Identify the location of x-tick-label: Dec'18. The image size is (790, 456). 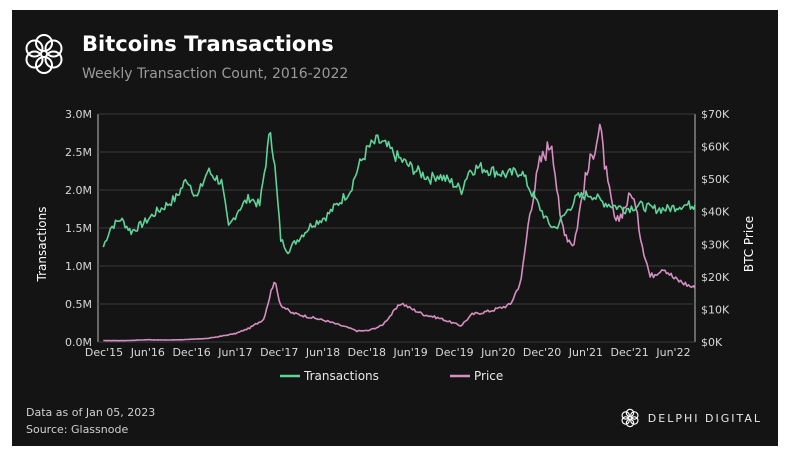
(367, 352).